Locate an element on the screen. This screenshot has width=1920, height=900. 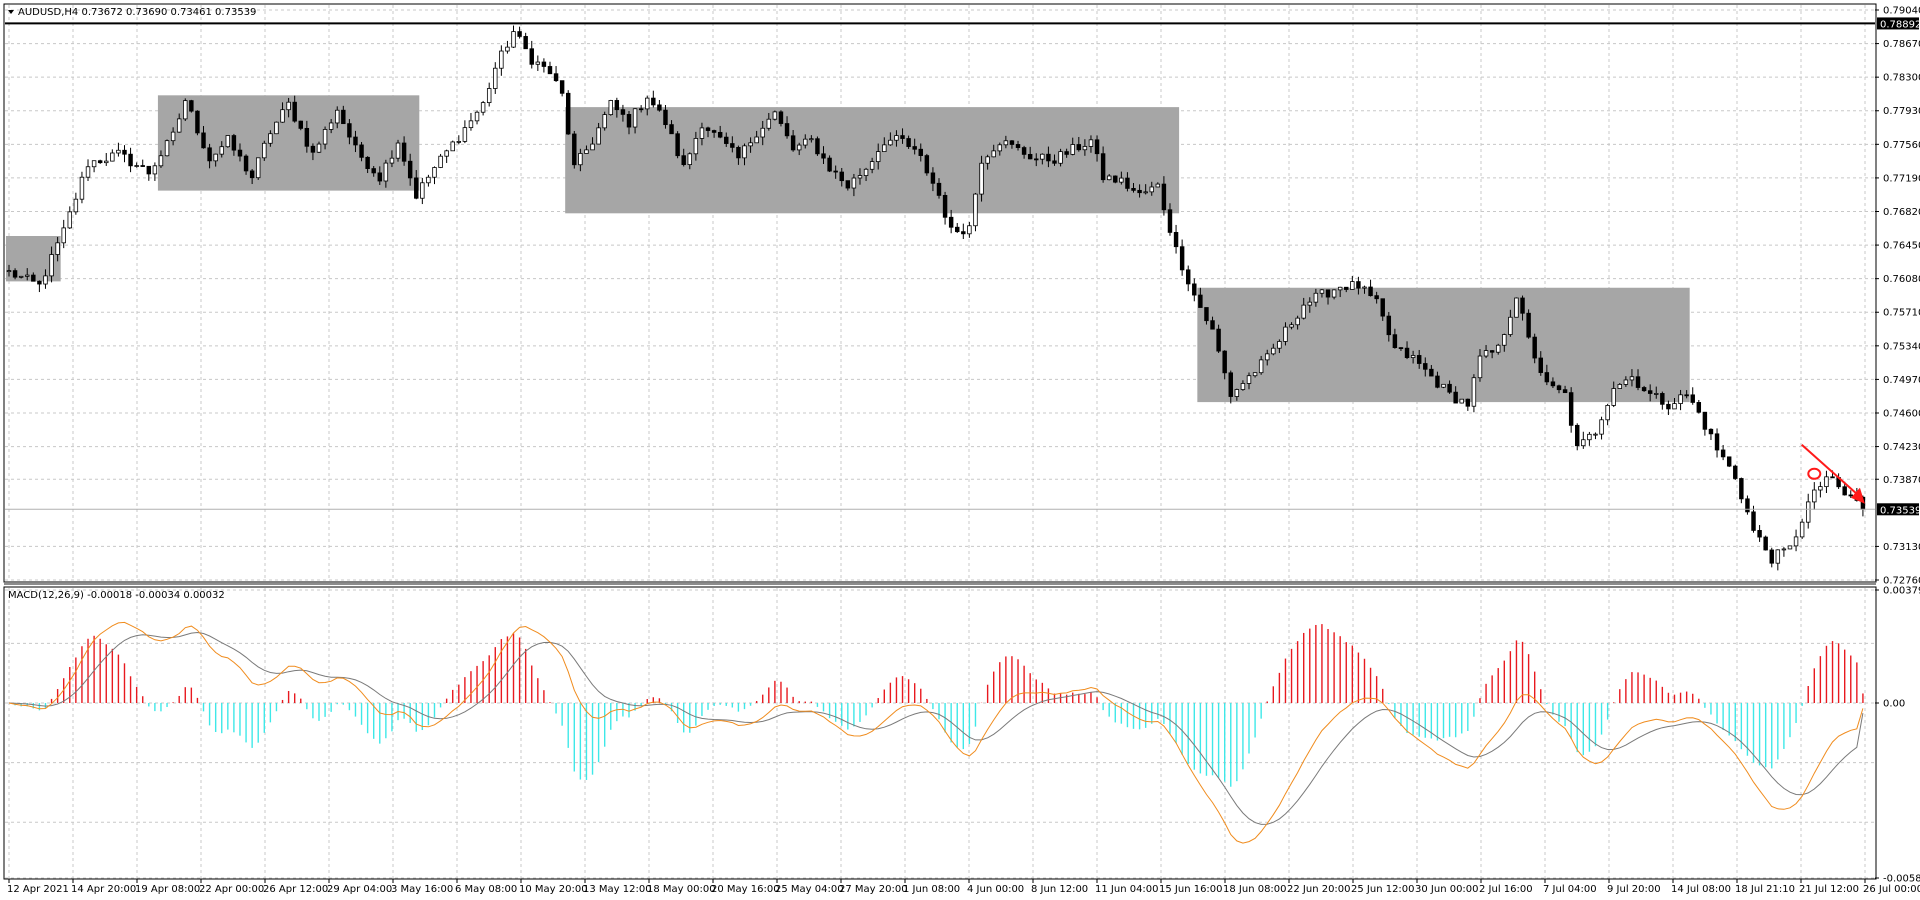
current-price-tag is located at coordinates (1898, 509).